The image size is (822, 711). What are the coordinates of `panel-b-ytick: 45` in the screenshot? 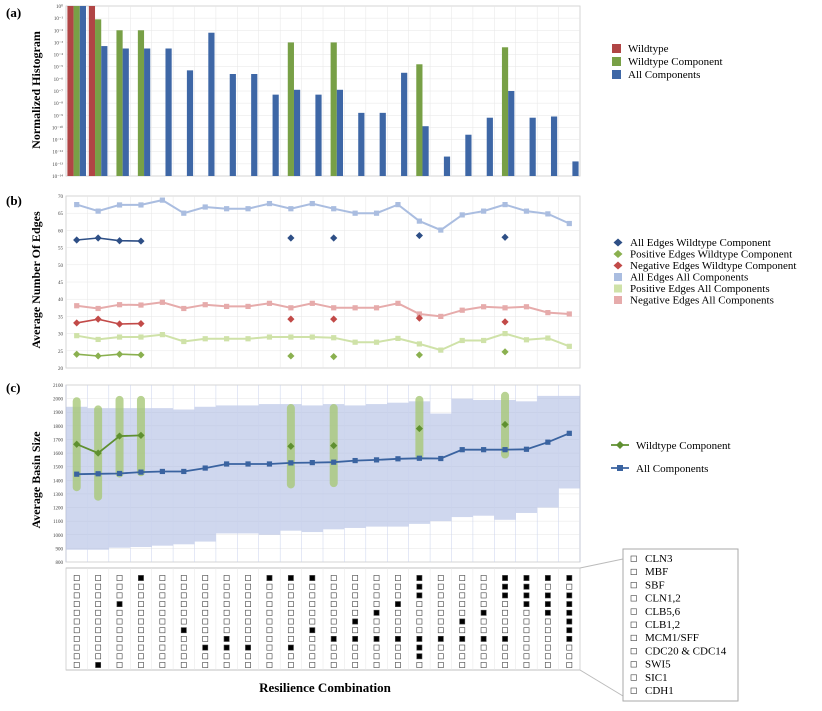 It's located at (61, 283).